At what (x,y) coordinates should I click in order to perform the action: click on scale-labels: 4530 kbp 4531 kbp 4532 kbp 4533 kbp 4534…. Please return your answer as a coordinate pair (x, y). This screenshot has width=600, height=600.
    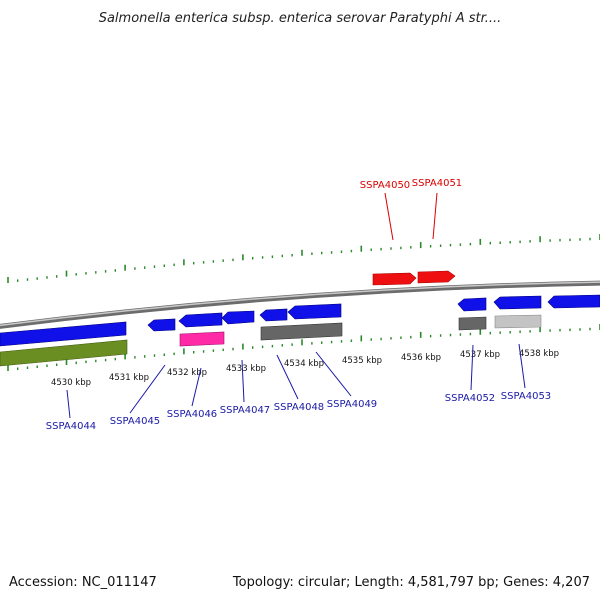
    Looking at the image, I should click on (305, 368).